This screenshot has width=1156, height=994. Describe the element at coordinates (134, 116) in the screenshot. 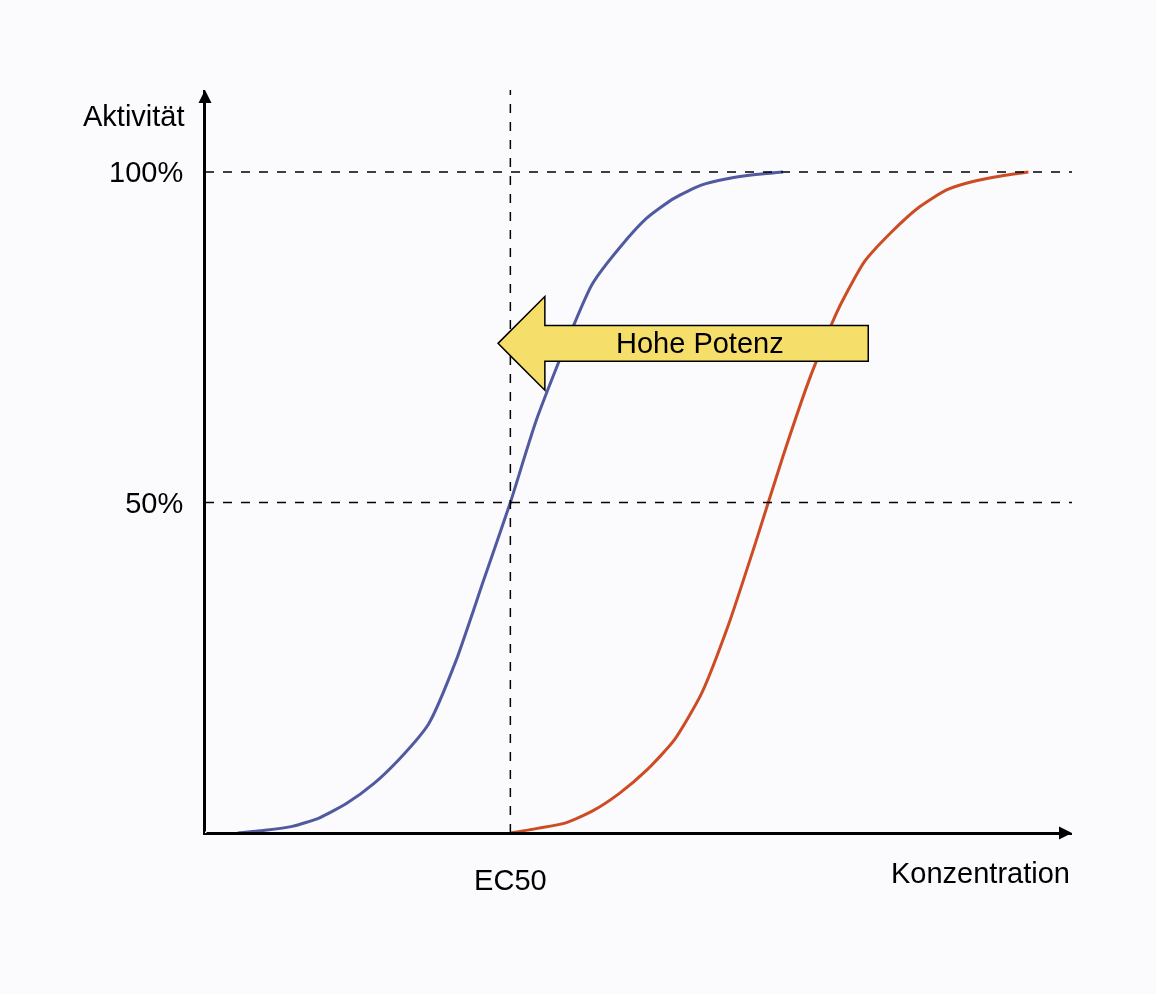

I see `y-axis-title: Aktivität` at that location.